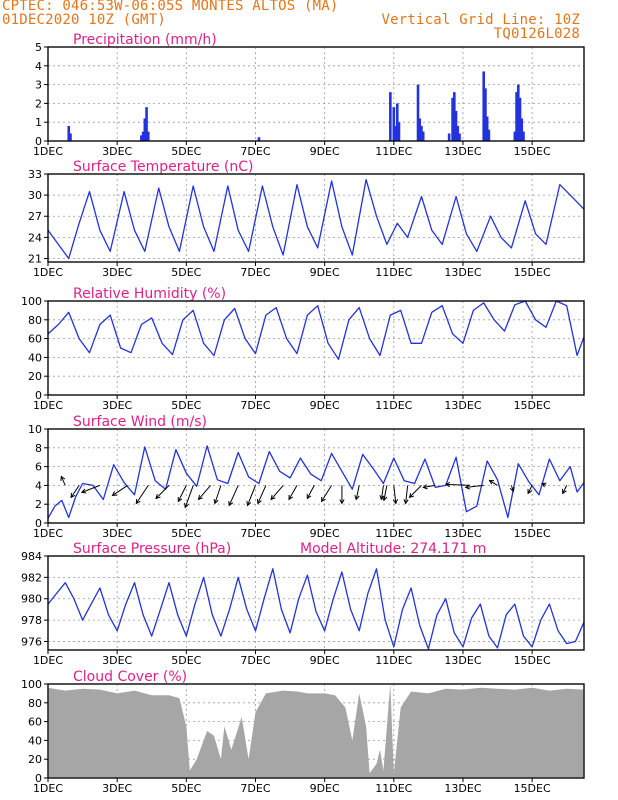 This screenshot has height=800, width=618. Describe the element at coordinates (38, 467) in the screenshot. I see `y-tick-label: 6` at that location.